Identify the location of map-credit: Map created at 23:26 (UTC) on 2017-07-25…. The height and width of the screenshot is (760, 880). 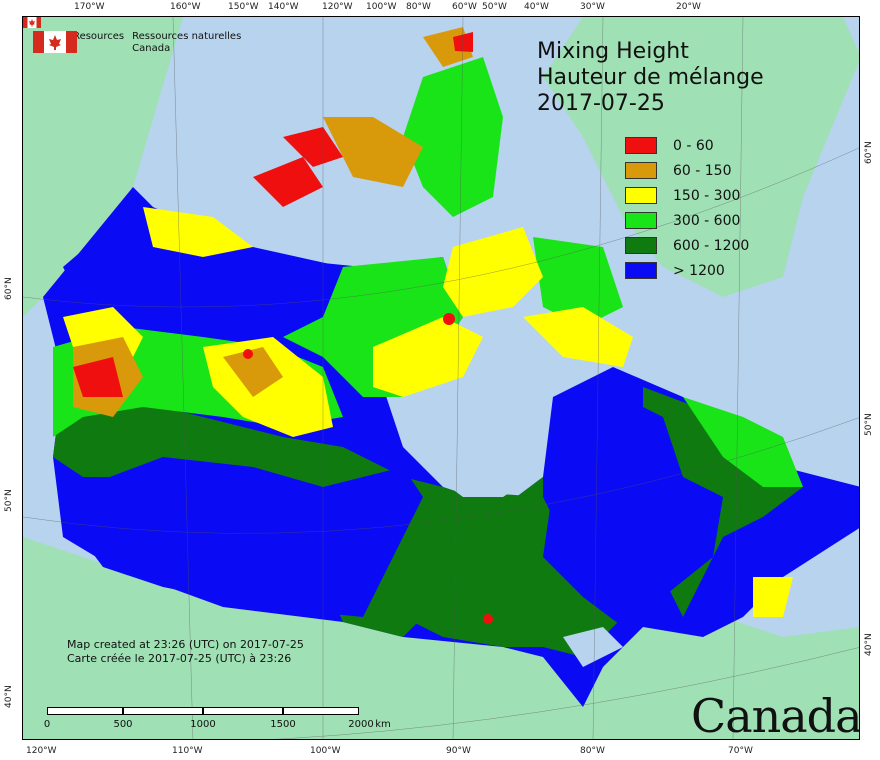
(185, 652).